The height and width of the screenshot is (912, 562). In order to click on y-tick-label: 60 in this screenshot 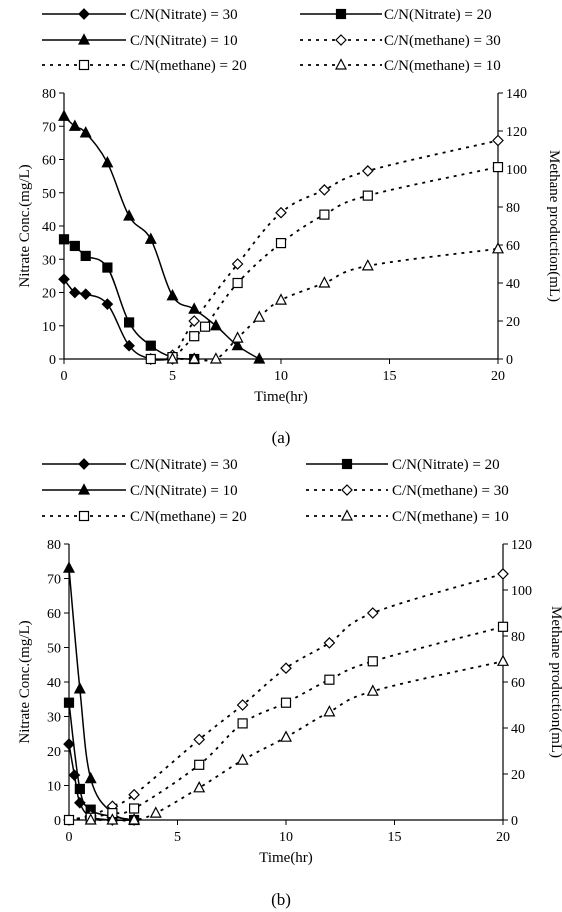, I will do `click(54, 614)`.